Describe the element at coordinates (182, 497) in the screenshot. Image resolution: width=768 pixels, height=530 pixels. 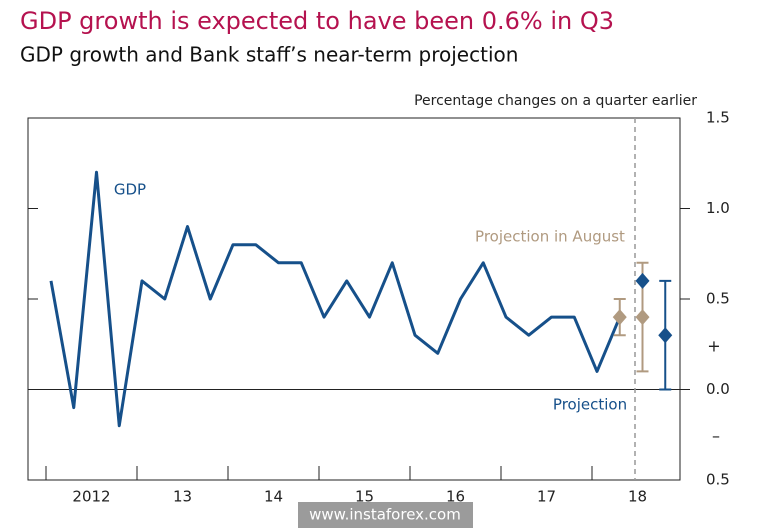
I see `x-tick-label: 13` at that location.